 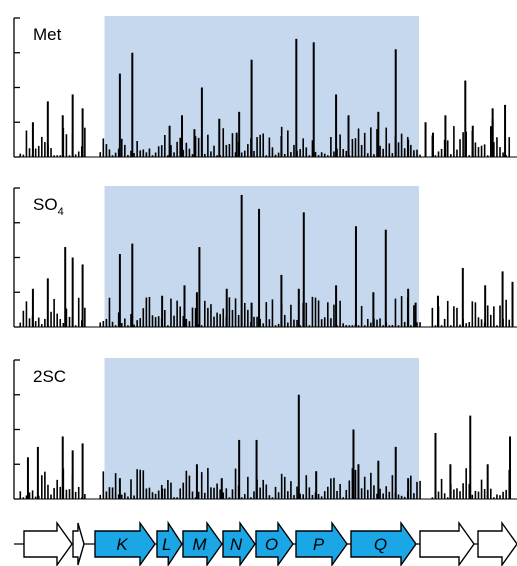 I want to click on gene-arrow-O: O, so click(x=274, y=543).